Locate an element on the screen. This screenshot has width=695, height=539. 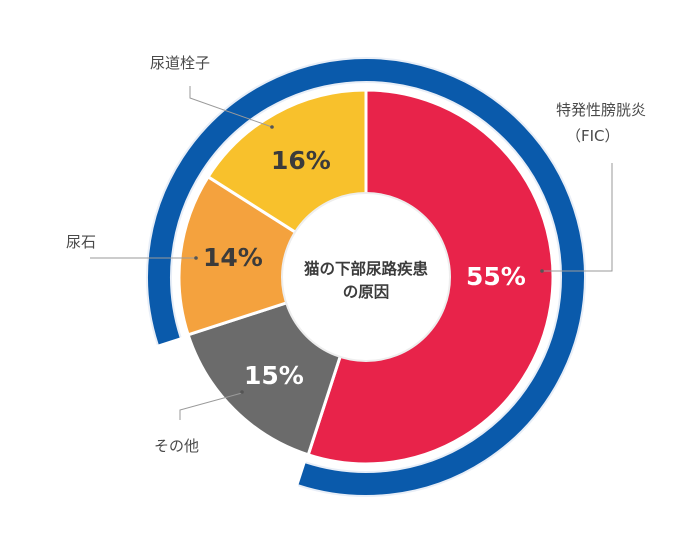
pct-urethral-plug: 16% is located at coordinates (301, 160).